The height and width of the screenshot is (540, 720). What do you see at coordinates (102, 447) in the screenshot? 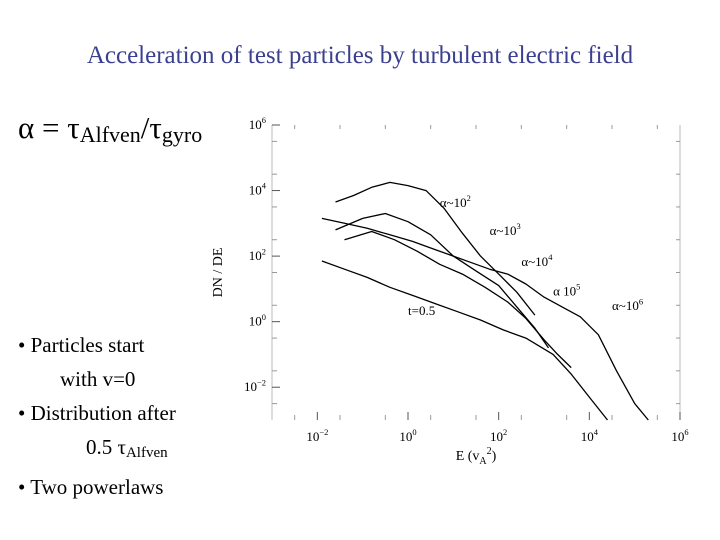
I see `time-value: 0.5` at bounding box center [102, 447].